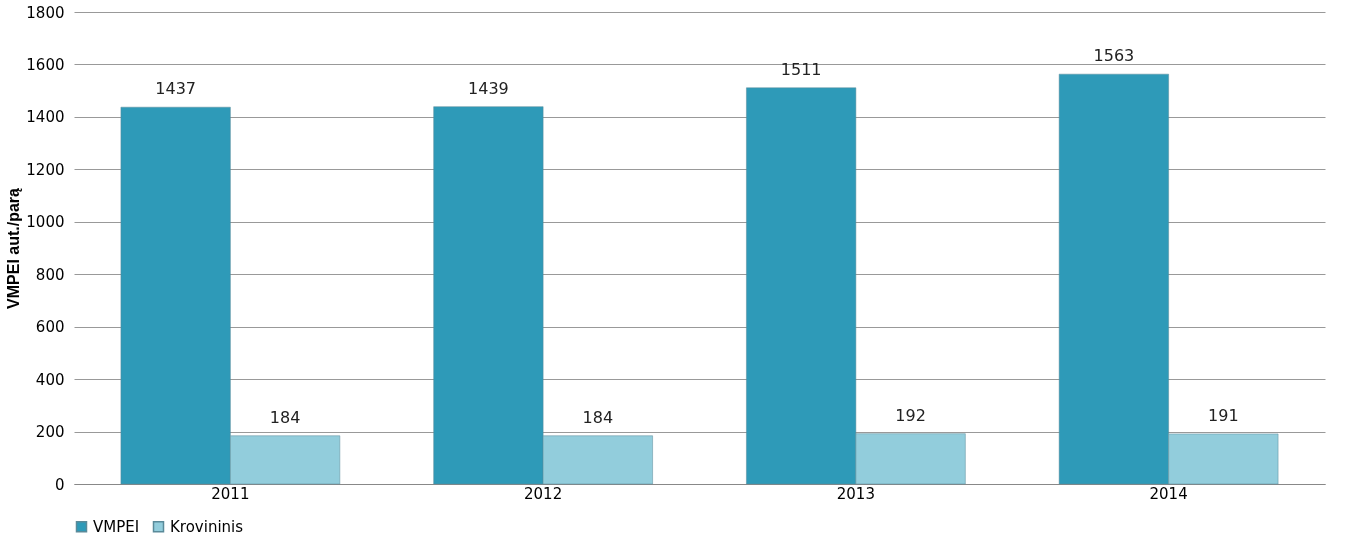 Image resolution: width=1355 pixels, height=554 pixels. Describe the element at coordinates (116, 526) in the screenshot. I see `legend-label: VMPEI` at that location.